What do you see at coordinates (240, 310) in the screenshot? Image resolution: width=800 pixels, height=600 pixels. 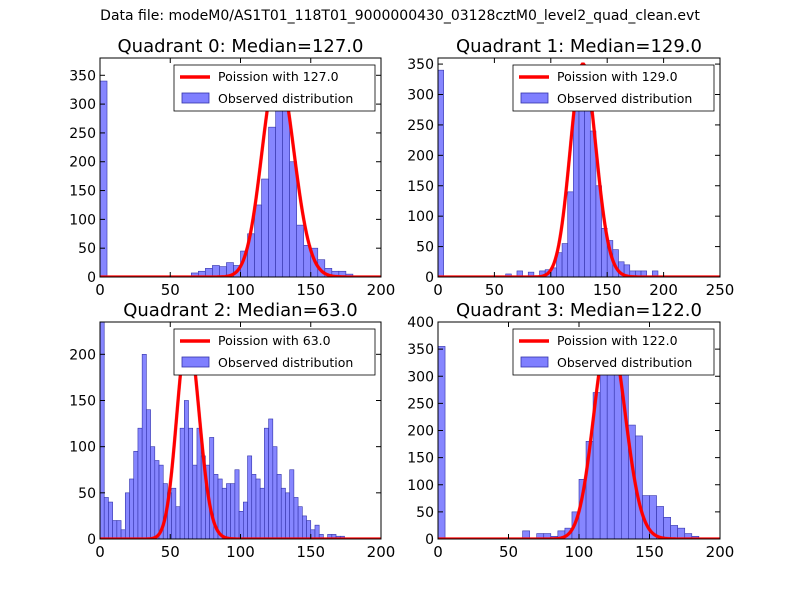 I see `panel-title: Quadrant 2: Median=63.0` at bounding box center [240, 310].